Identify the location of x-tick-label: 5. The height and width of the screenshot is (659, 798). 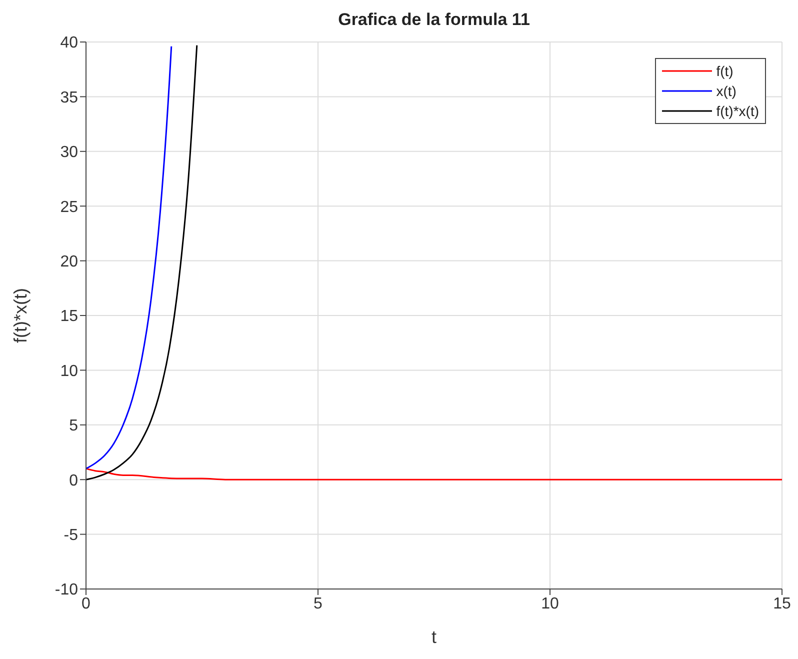
(318, 603).